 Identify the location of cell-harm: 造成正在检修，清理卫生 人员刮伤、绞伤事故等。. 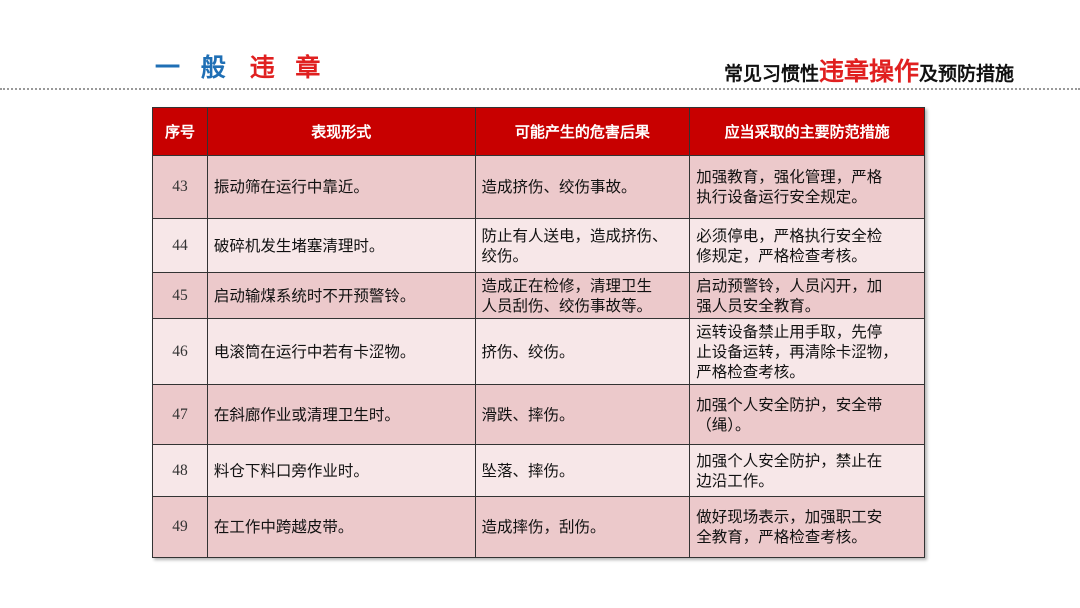
(582, 295).